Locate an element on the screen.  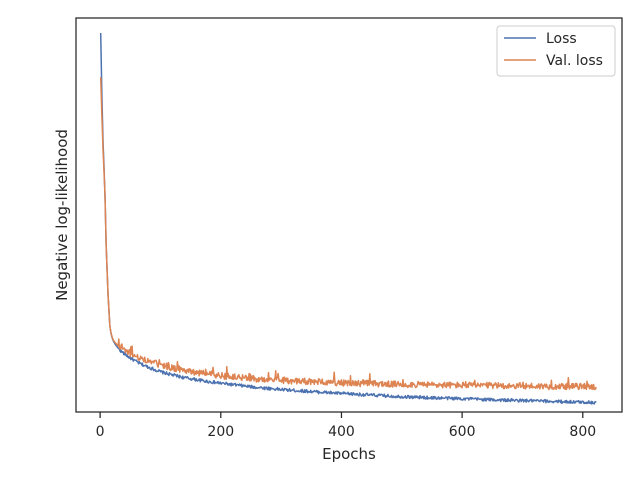
legend-label-val-loss: Val. loss is located at coordinates (574, 61).